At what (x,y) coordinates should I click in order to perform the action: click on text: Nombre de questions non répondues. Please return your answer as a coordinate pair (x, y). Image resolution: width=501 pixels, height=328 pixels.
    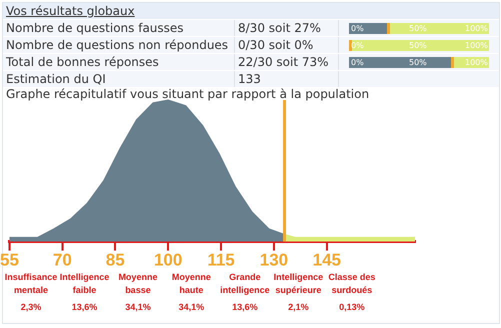
    Looking at the image, I should click on (117, 45).